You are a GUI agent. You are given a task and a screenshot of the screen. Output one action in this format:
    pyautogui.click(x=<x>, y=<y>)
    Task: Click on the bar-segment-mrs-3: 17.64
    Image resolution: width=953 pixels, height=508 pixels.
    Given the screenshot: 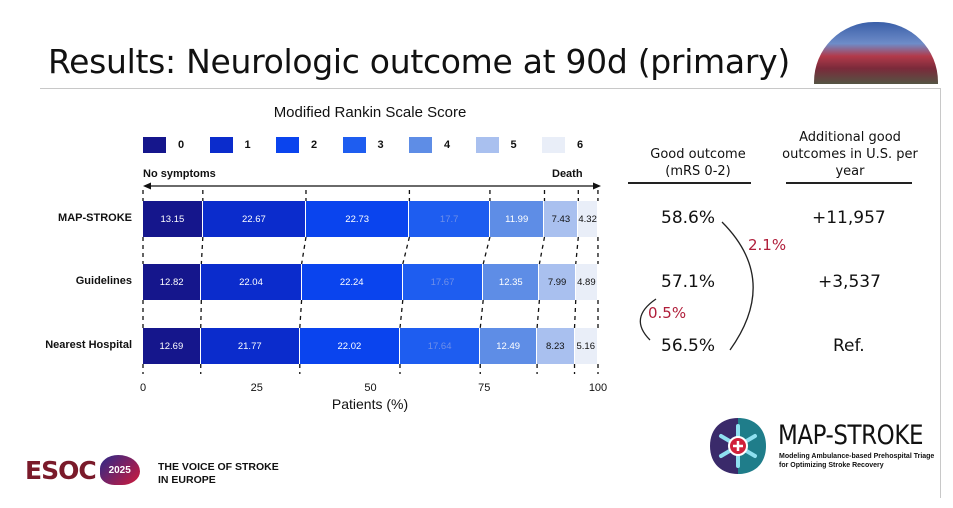 What is the action you would take?
    pyautogui.click(x=440, y=346)
    